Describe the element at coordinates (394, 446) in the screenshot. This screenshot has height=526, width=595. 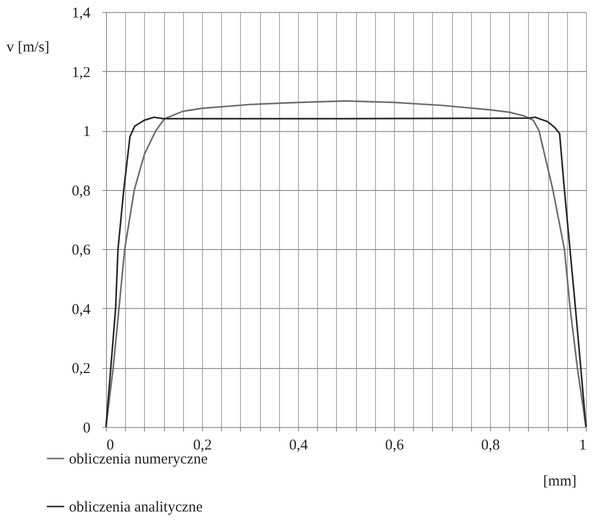
I see `x-tick-label: 0,6` at that location.